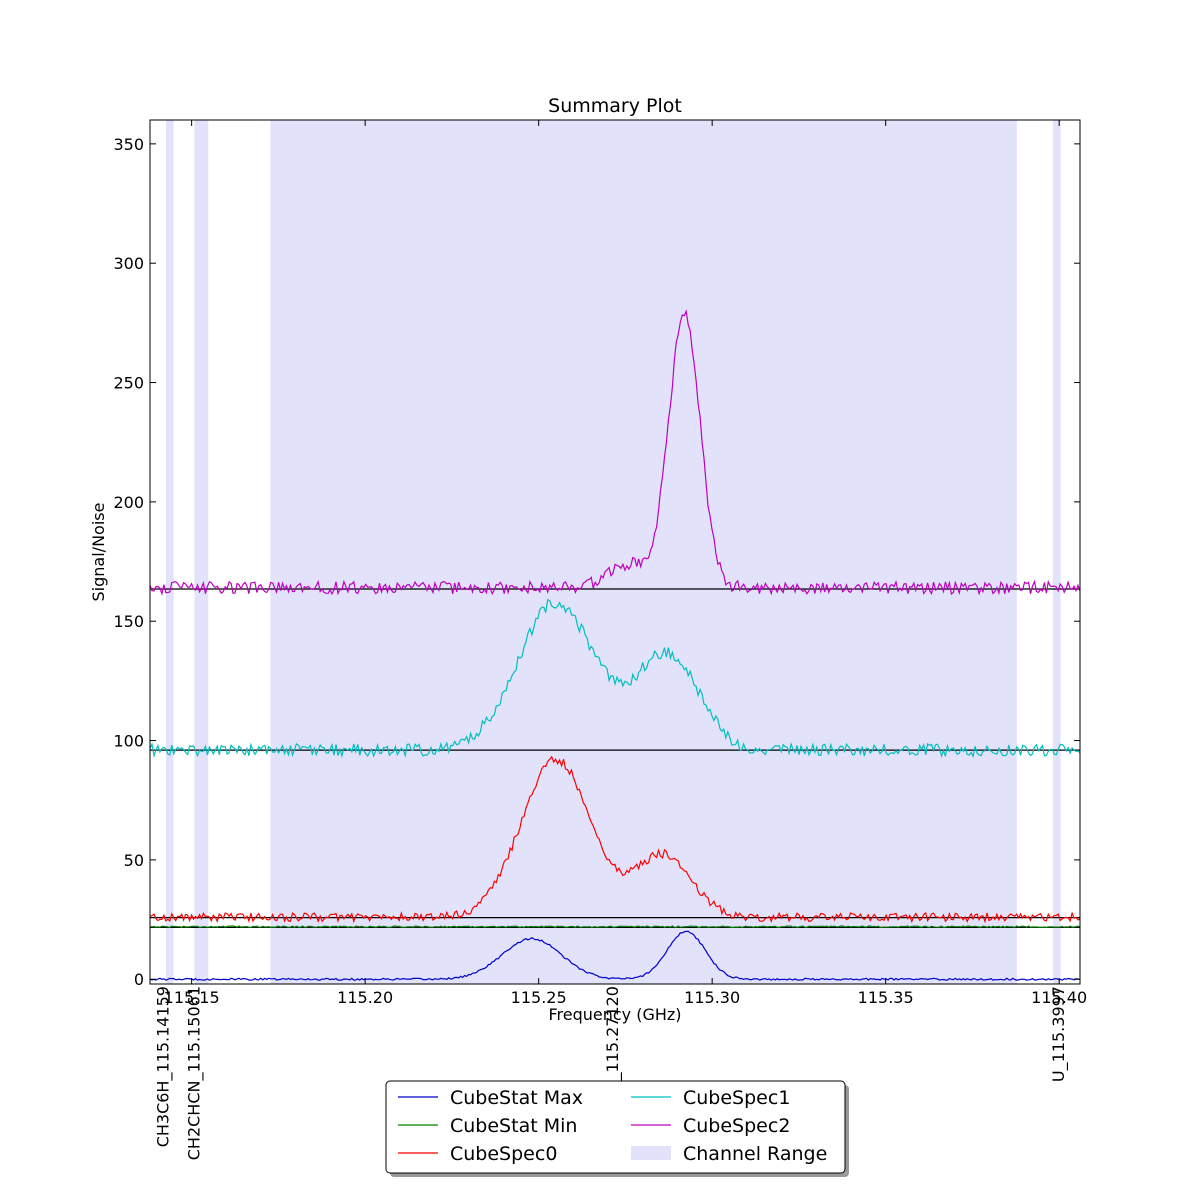 Image resolution: width=1200 pixels, height=1200 pixels. What do you see at coordinates (128, 741) in the screenshot?
I see `y-tick-label: 100` at bounding box center [128, 741].